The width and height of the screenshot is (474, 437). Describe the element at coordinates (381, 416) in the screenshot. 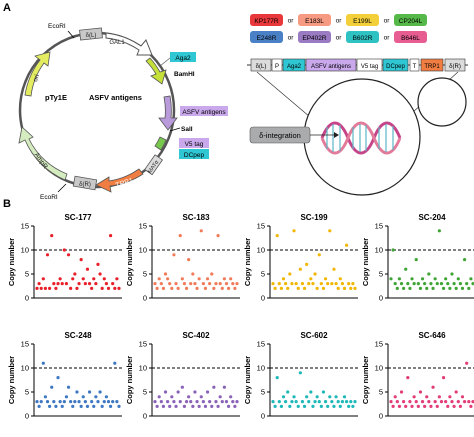

I see `y-tick-label-sc-646-0: 0` at that location.